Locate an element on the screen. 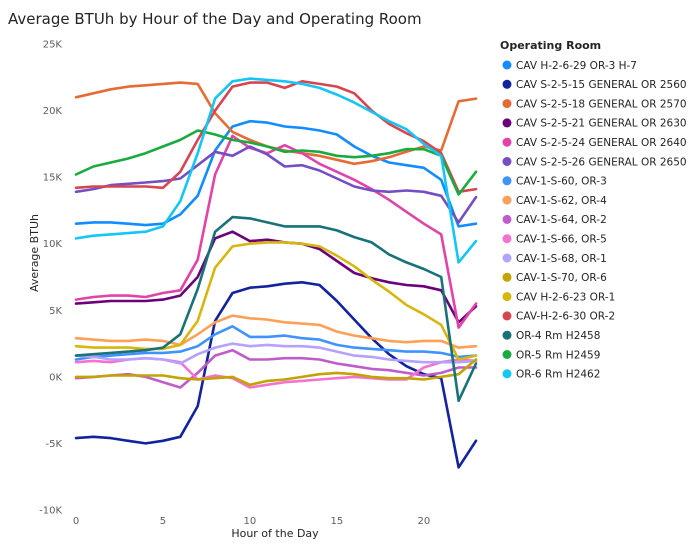 Image resolution: width=689 pixels, height=554 pixels. legend-item-label: CAV-1-S-60, OR-3 is located at coordinates (561, 182).